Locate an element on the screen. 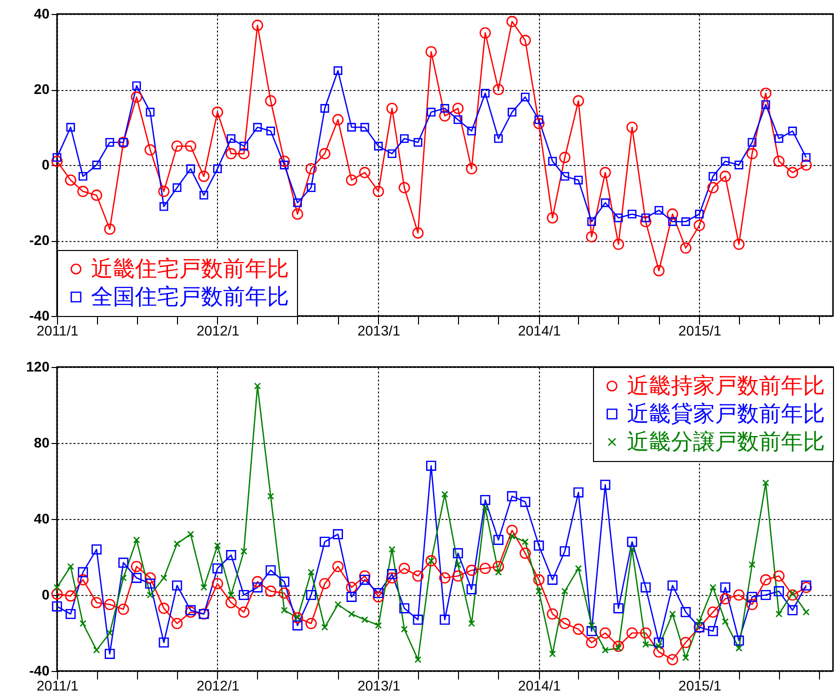 The width and height of the screenshot is (836, 694). y-tick-label: 0 is located at coordinates (46, 164).